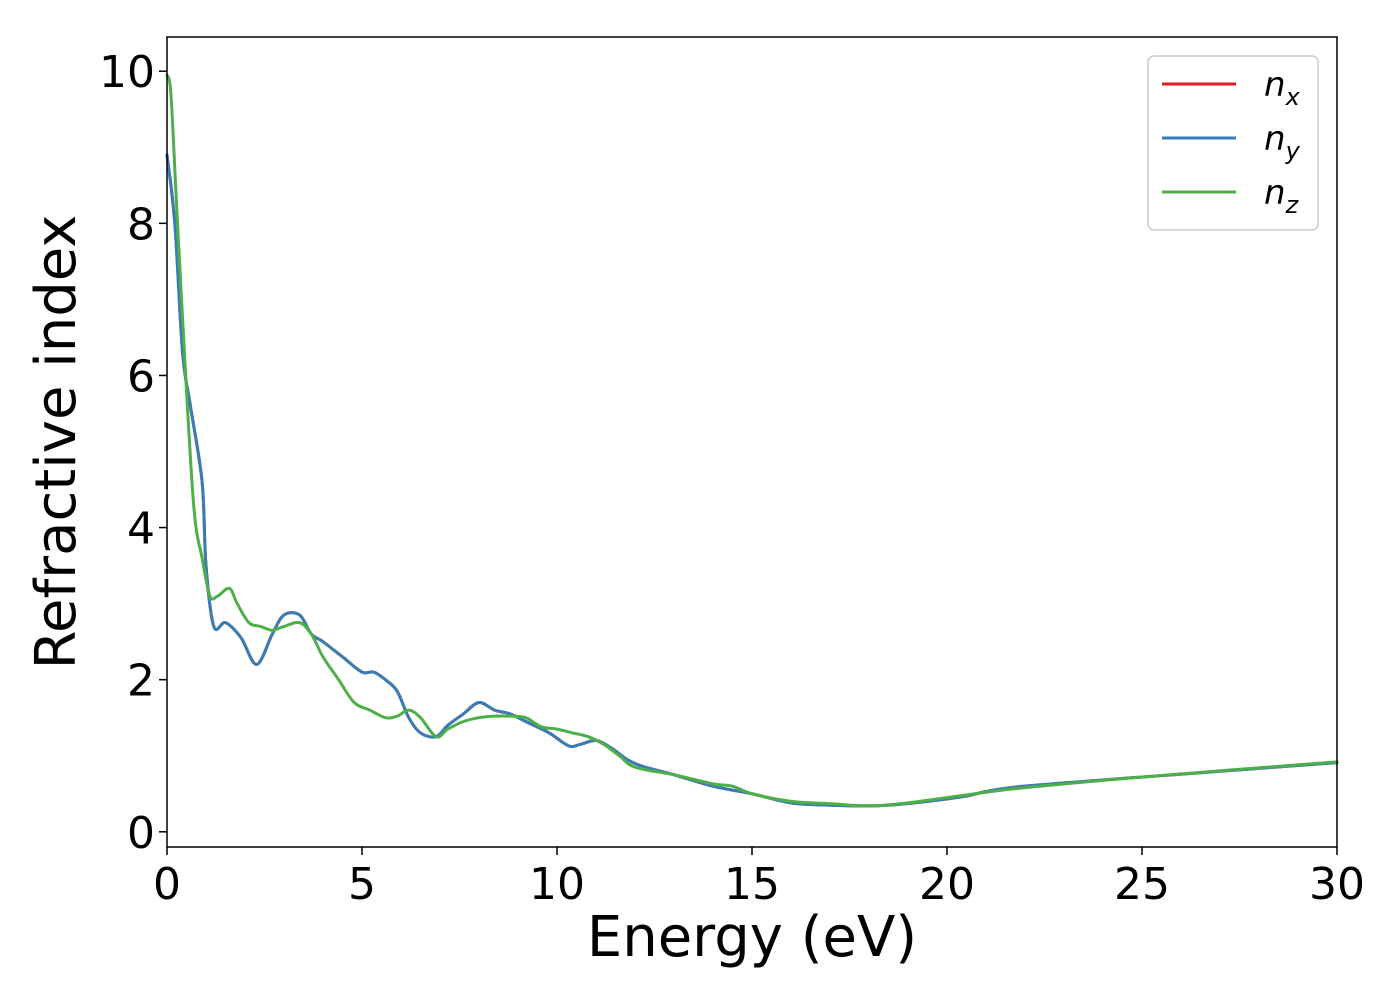 This screenshot has width=1400, height=1000. What do you see at coordinates (141, 833) in the screenshot?
I see `y-tick-label: 0` at bounding box center [141, 833].